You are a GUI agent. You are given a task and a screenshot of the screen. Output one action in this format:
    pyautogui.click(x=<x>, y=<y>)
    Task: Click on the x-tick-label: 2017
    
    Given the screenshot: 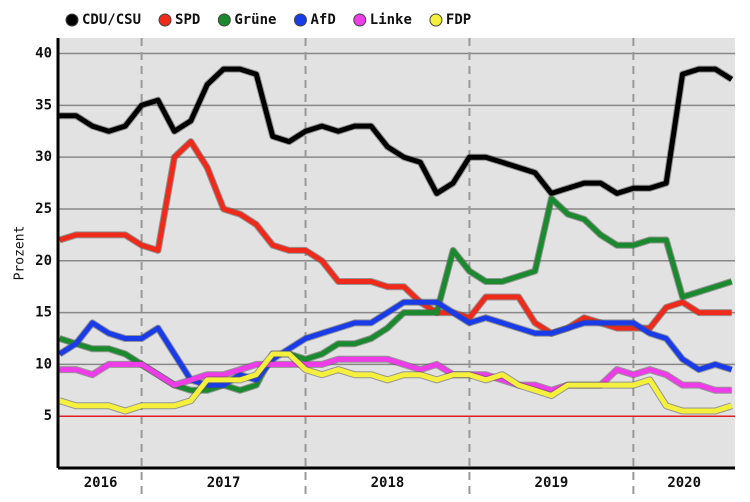 What is the action you would take?
    pyautogui.click(x=224, y=483)
    